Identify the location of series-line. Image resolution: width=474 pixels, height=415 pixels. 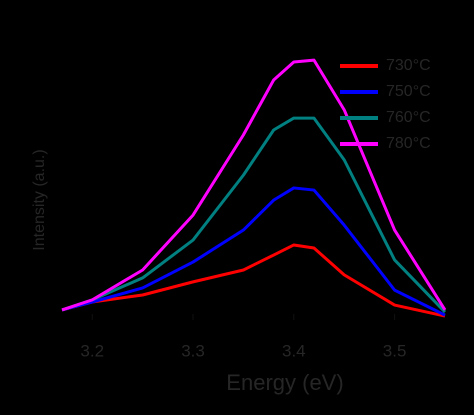
(253, 280).